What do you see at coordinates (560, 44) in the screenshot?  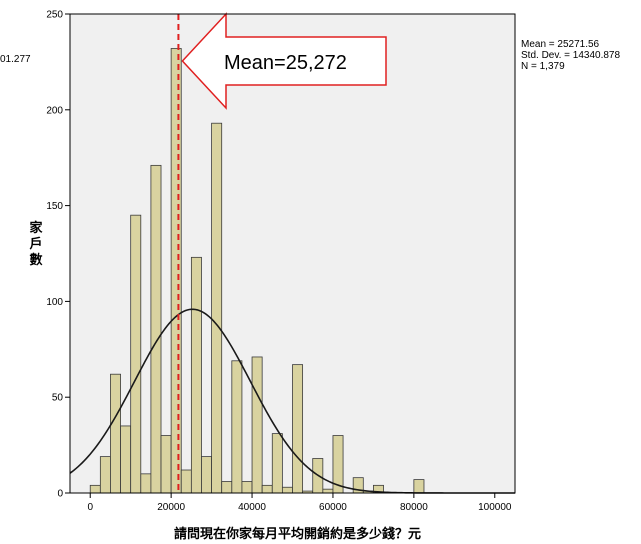 I see `stats-mean: Mean = 25271.56` at bounding box center [560, 44].